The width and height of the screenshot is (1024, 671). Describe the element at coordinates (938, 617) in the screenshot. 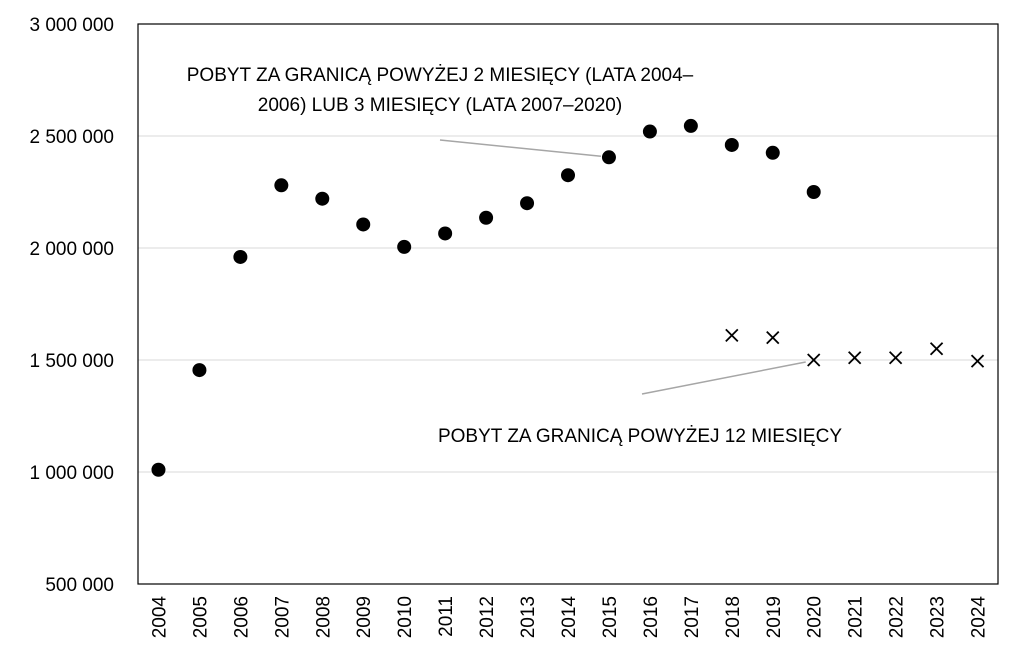

I see `x-tick-label: 2023` at that location.